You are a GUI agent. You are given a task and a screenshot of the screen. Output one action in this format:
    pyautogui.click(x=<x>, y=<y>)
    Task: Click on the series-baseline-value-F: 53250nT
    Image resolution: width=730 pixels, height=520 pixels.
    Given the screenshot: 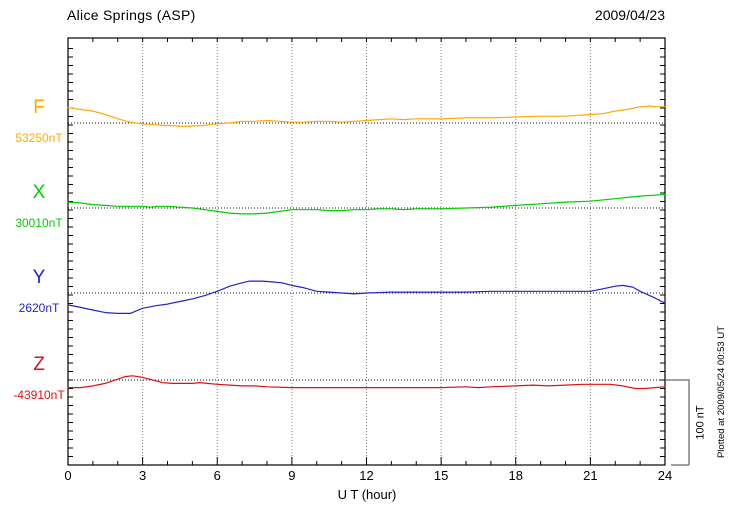 What is the action you would take?
    pyautogui.click(x=39, y=138)
    